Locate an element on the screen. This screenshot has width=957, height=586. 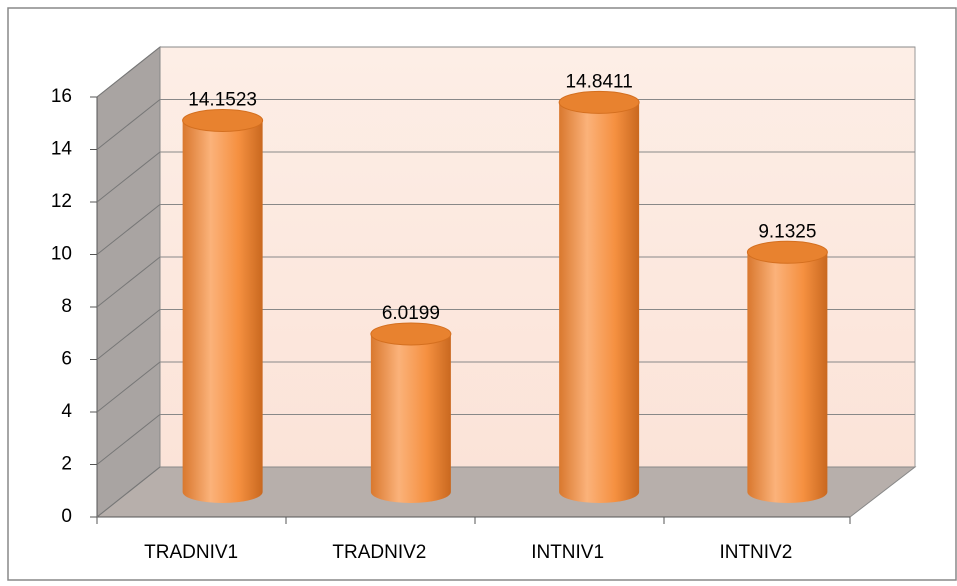
data-label: 14.1523 is located at coordinates (222, 100).